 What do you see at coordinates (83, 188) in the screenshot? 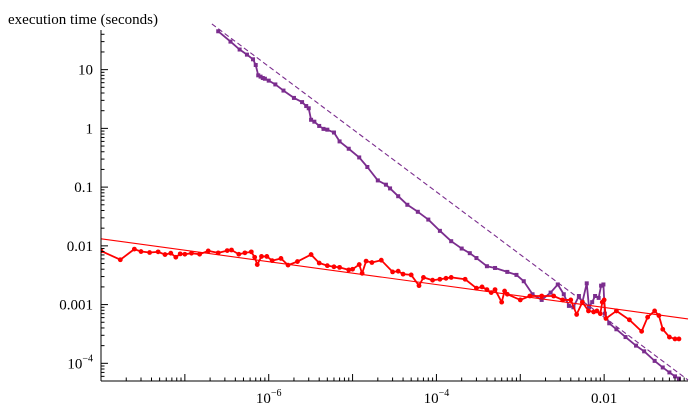
I see `y-tick-label: 0.1` at bounding box center [83, 188].